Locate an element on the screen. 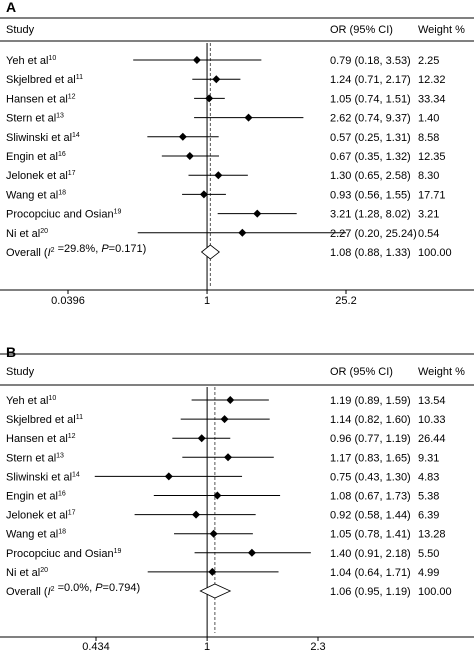 The width and height of the screenshot is (474, 653). panel-b-tick-label-1: 0.434 is located at coordinates (96, 647).